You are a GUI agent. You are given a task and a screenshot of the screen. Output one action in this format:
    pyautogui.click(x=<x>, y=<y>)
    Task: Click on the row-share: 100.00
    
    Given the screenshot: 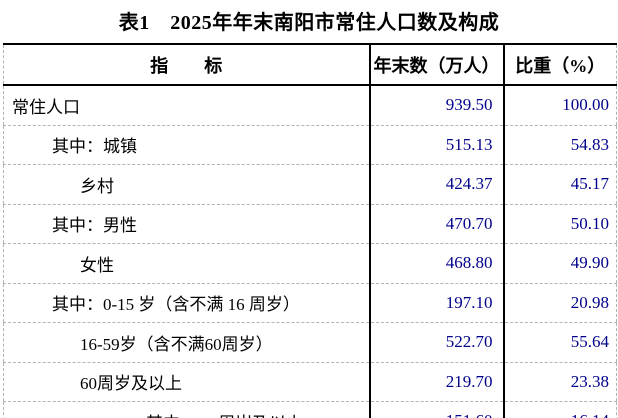 What is the action you would take?
    pyautogui.click(x=585, y=105)
    